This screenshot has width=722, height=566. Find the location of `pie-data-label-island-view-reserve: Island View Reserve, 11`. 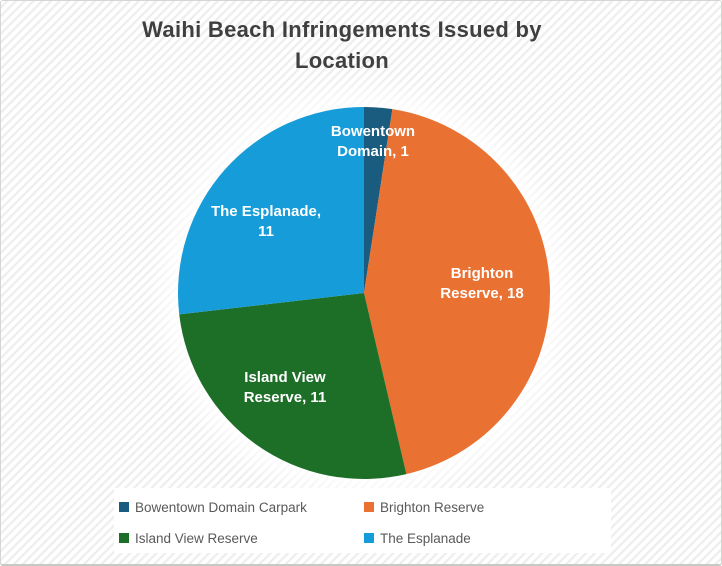

pie-data-label-island-view-reserve: Island View Reserve, 11 is located at coordinates (285, 388).